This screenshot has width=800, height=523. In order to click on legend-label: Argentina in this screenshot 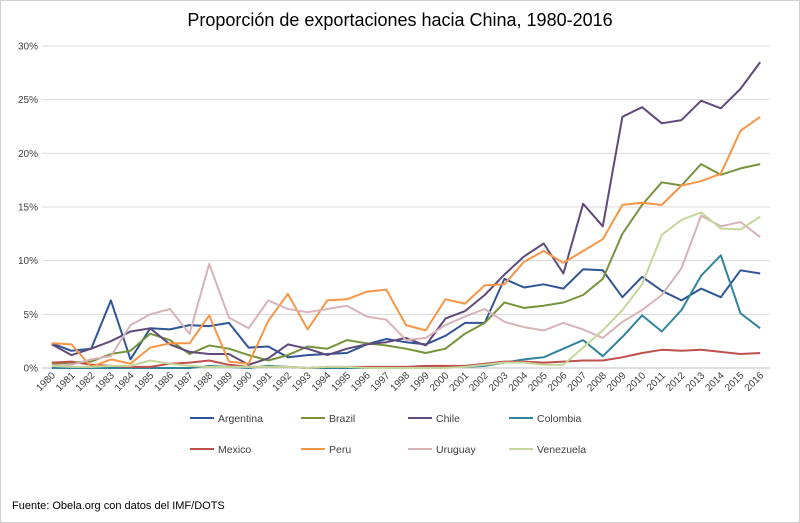, I will do `click(240, 419)`.